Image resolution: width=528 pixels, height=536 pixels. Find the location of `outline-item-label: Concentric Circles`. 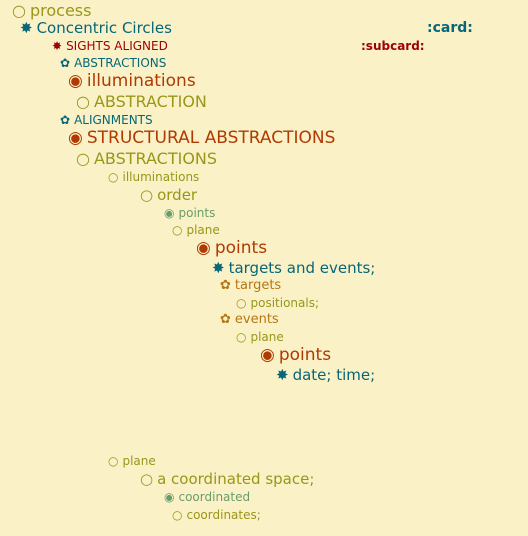

outline-item-label: Concentric Circles is located at coordinates (104, 28).